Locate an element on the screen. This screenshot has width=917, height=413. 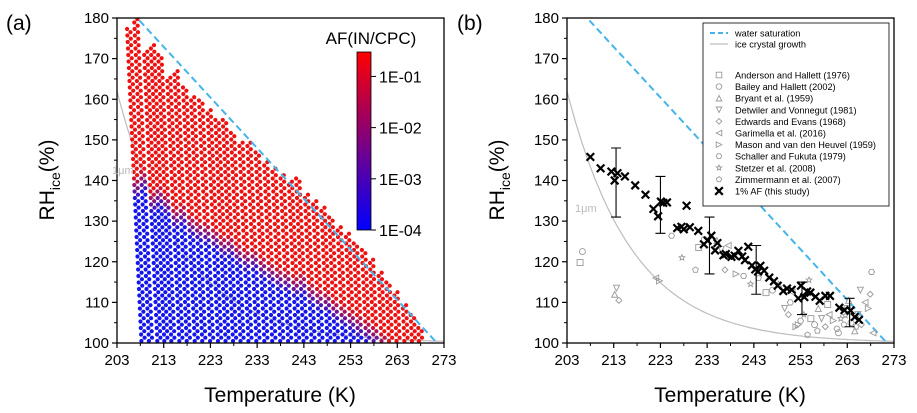
colorbar-tick-label: 1E-02 is located at coordinates (400, 129).